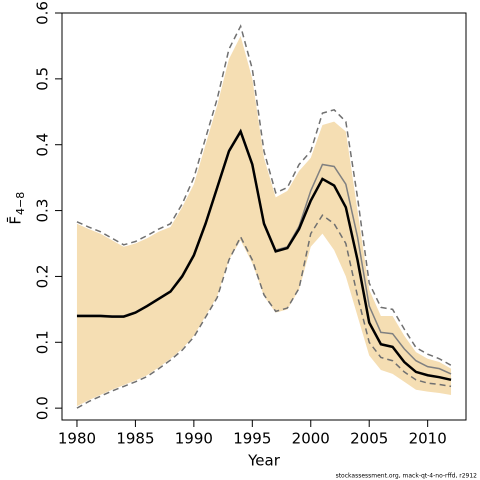 The image size is (480, 480). I want to click on y-tick-label-group: 0.6, so click(43, 13).